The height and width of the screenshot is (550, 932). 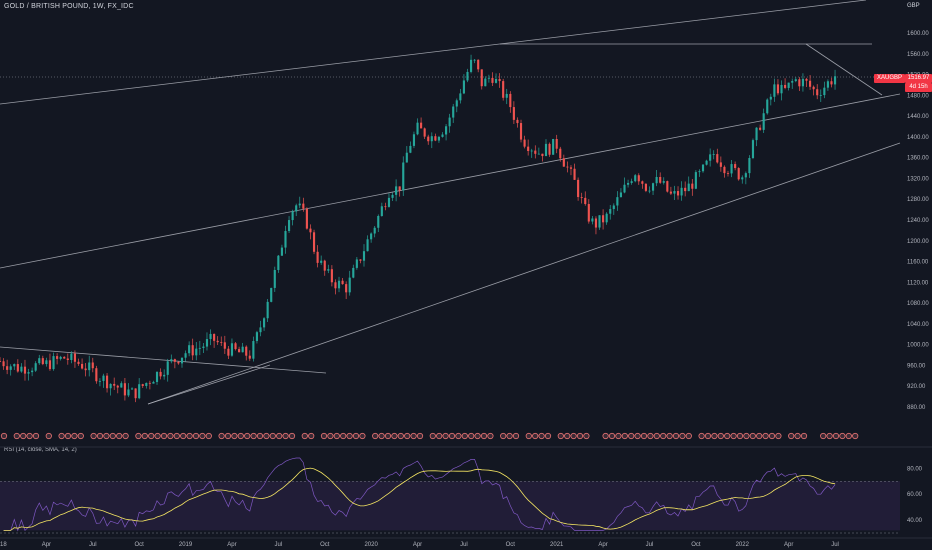 What do you see at coordinates (918, 138) in the screenshot?
I see `price-tick-label: 1400.00` at bounding box center [918, 138].